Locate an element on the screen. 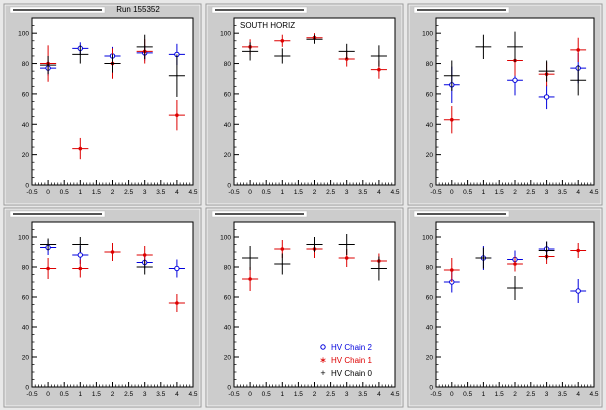  run-label: Run 155352 is located at coordinates (138, 9).